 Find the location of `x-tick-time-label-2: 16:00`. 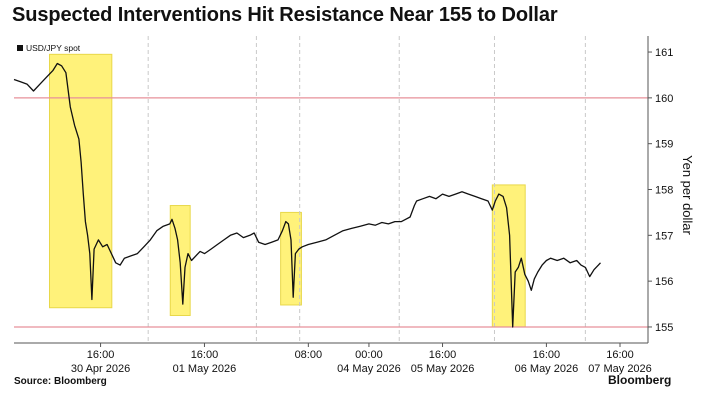

x-tick-time-label-2: 16:00 is located at coordinates (205, 355).